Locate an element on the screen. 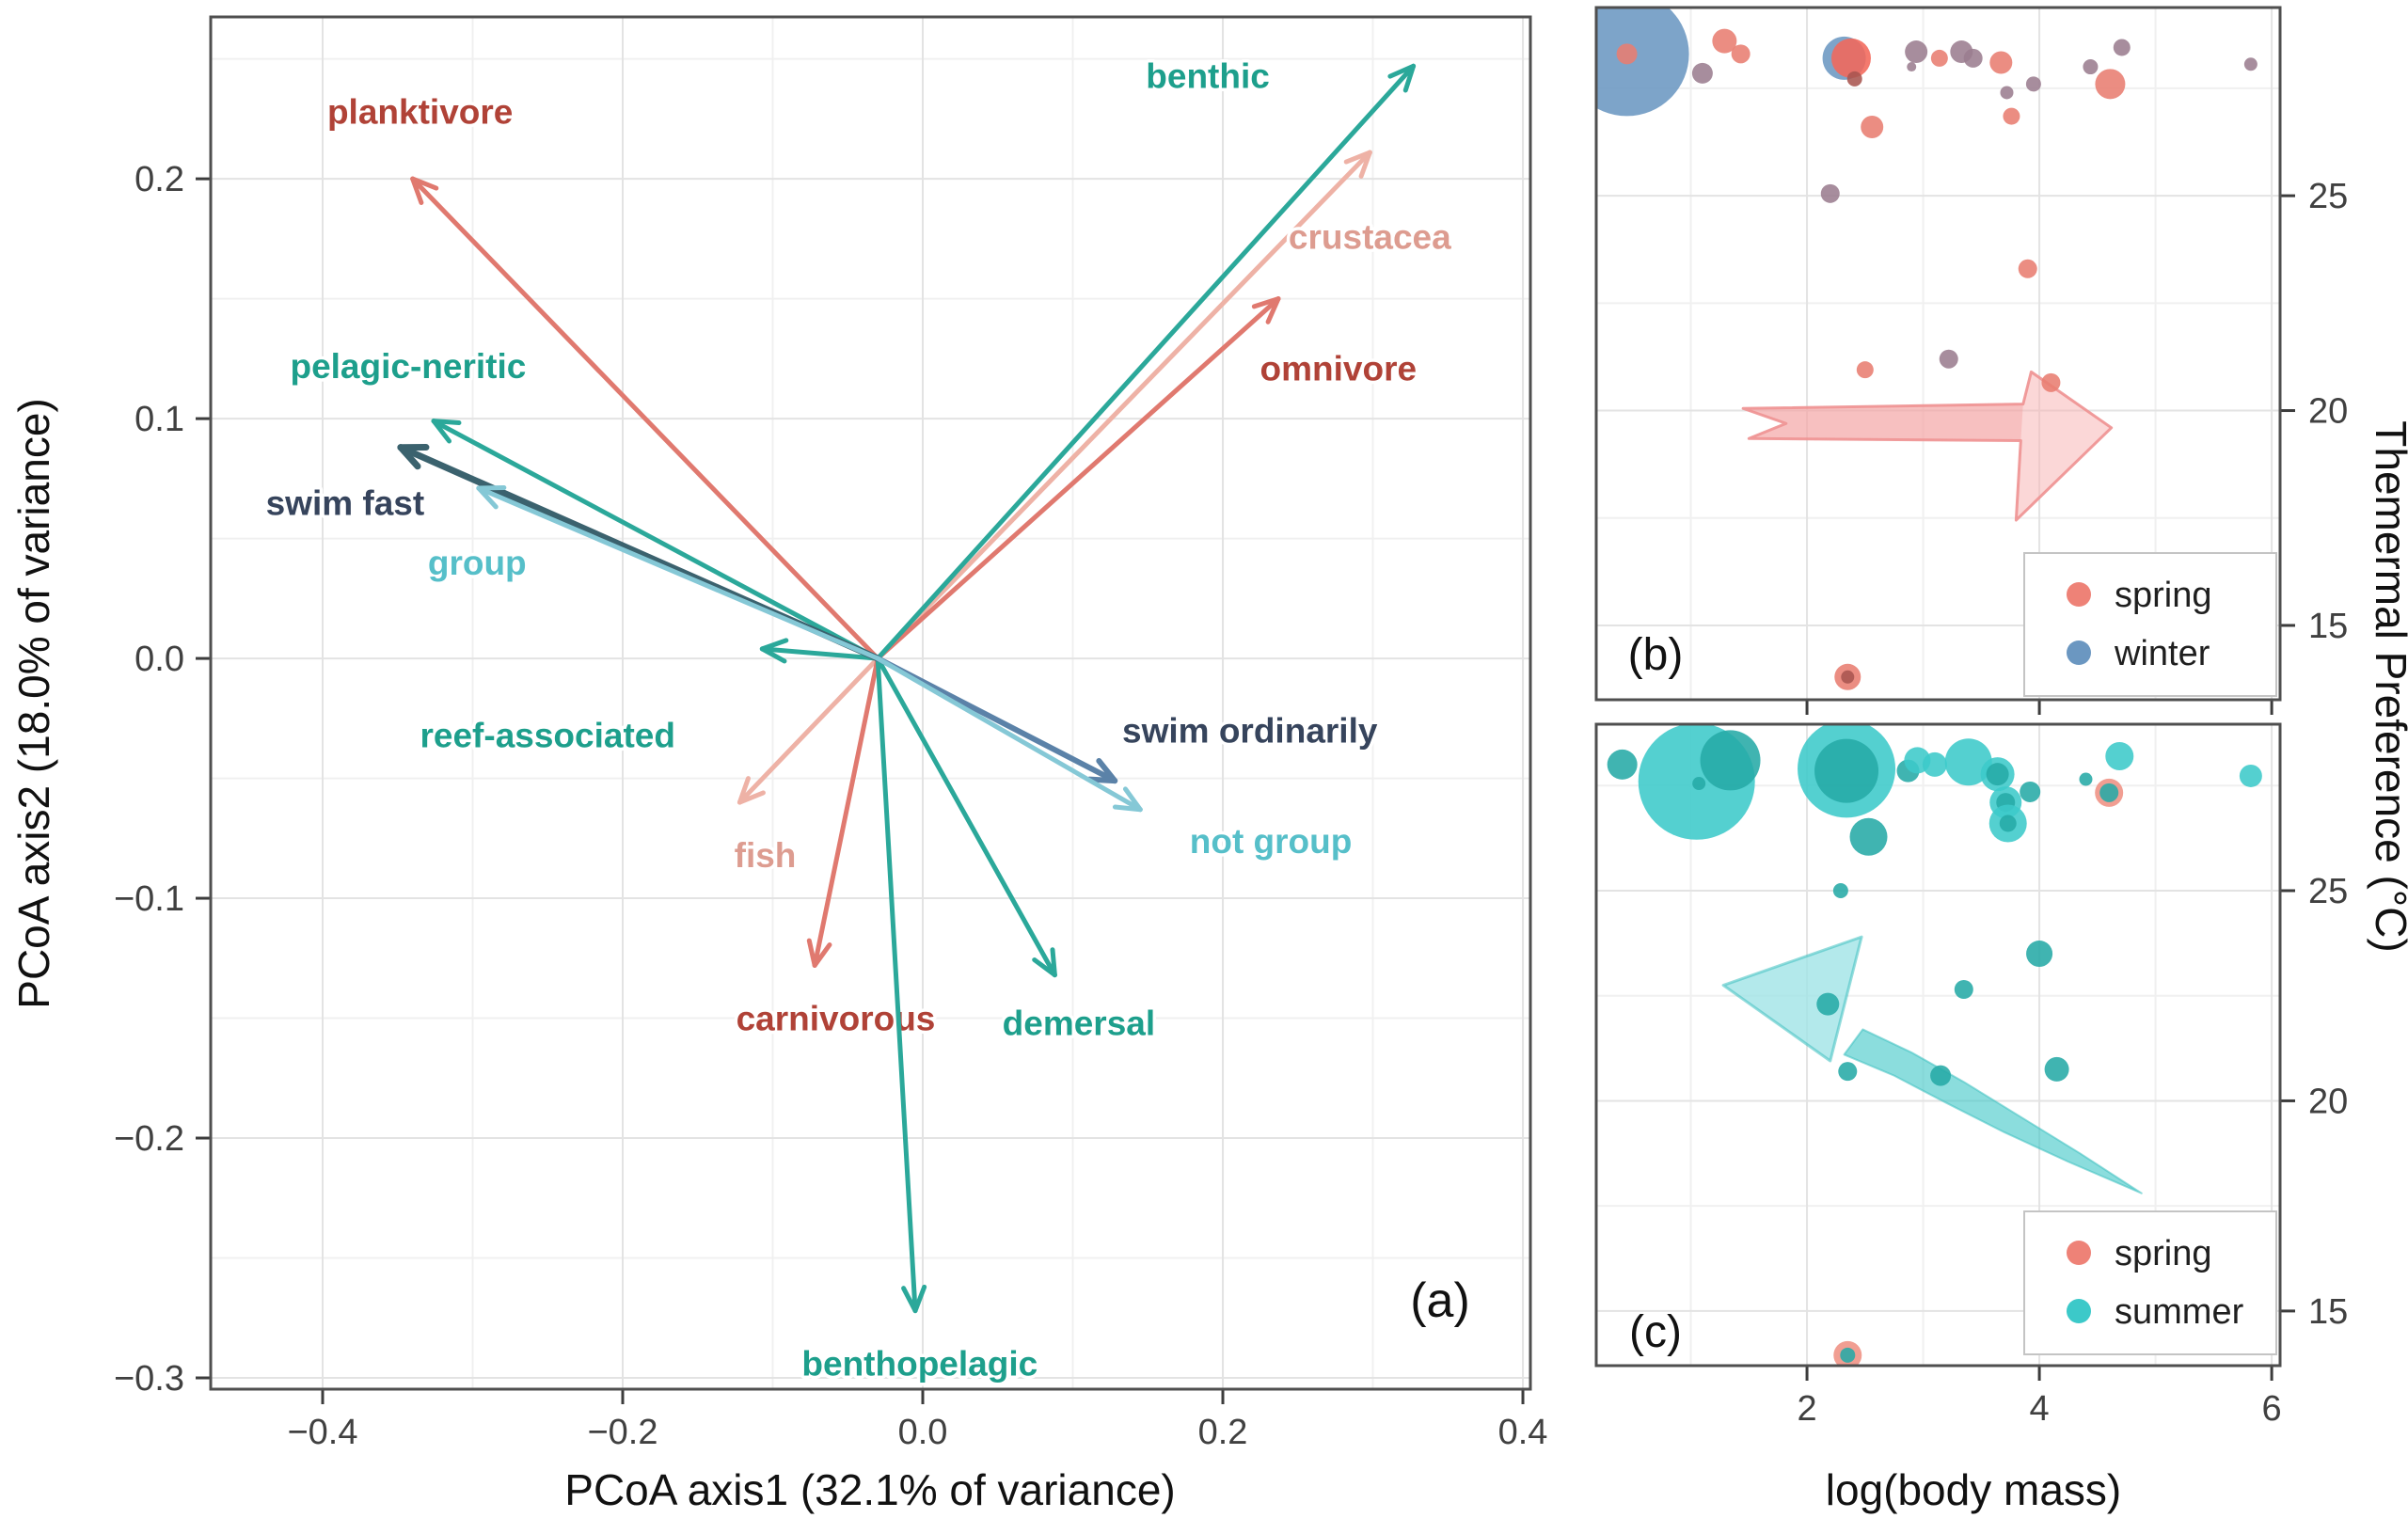 The height and width of the screenshot is (1534, 2408). y-tick-label: 25 is located at coordinates (2328, 197).